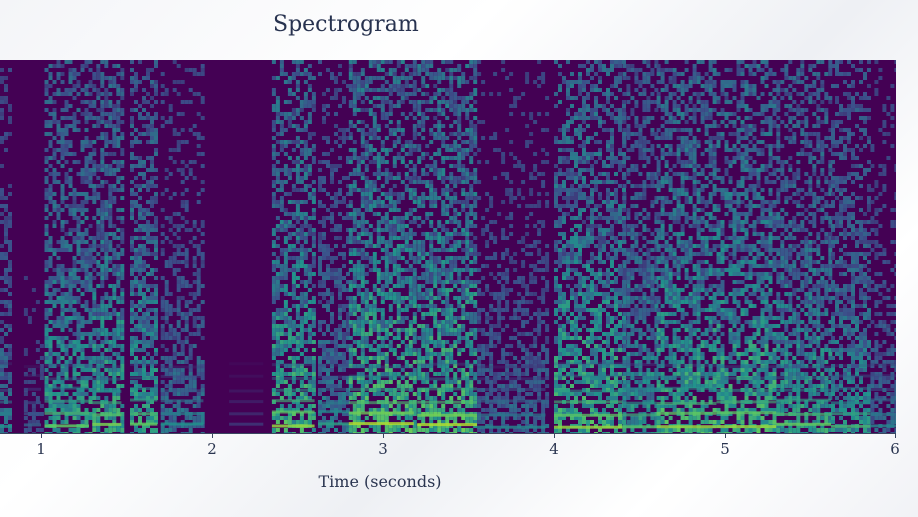  Describe the element at coordinates (41, 449) in the screenshot. I see `x-tick-label: 1` at that location.